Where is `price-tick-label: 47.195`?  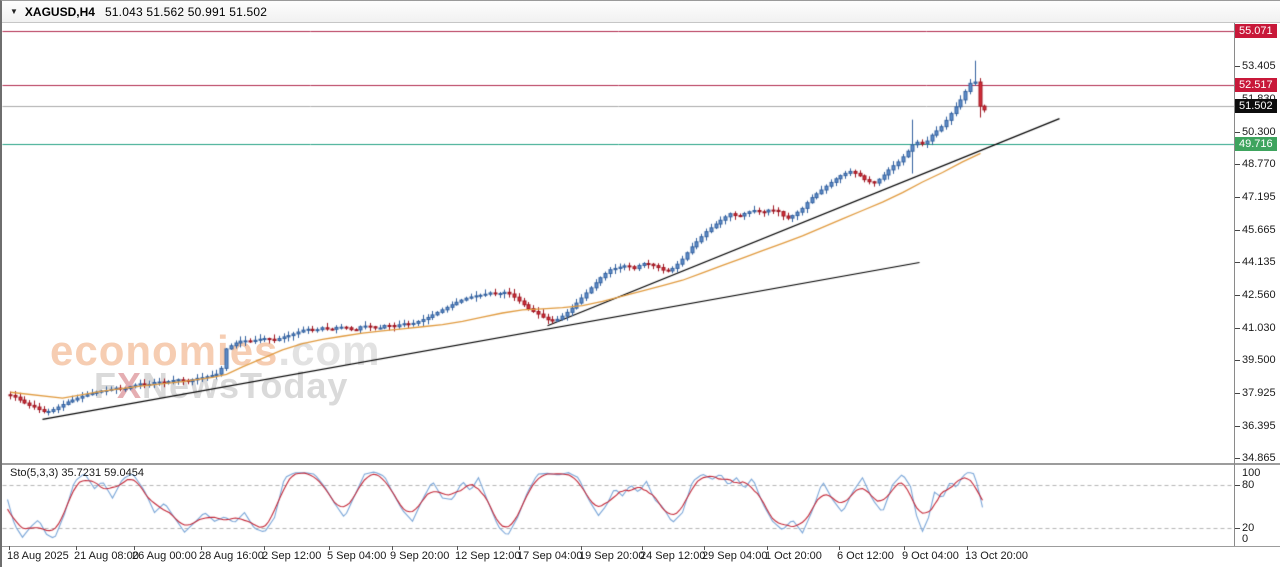 price-tick-label: 47.195 is located at coordinates (1259, 197).